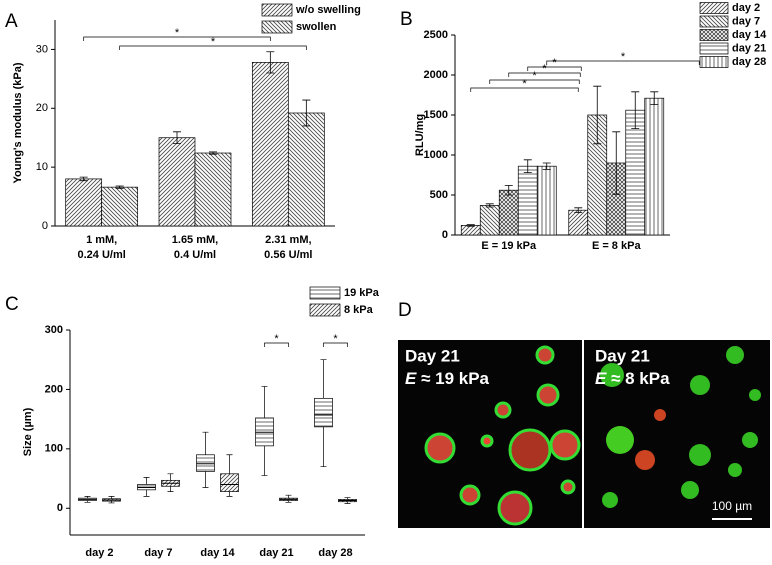 This screenshot has height=565, width=772. I want to click on x-tick-label: day 28, so click(335, 553).